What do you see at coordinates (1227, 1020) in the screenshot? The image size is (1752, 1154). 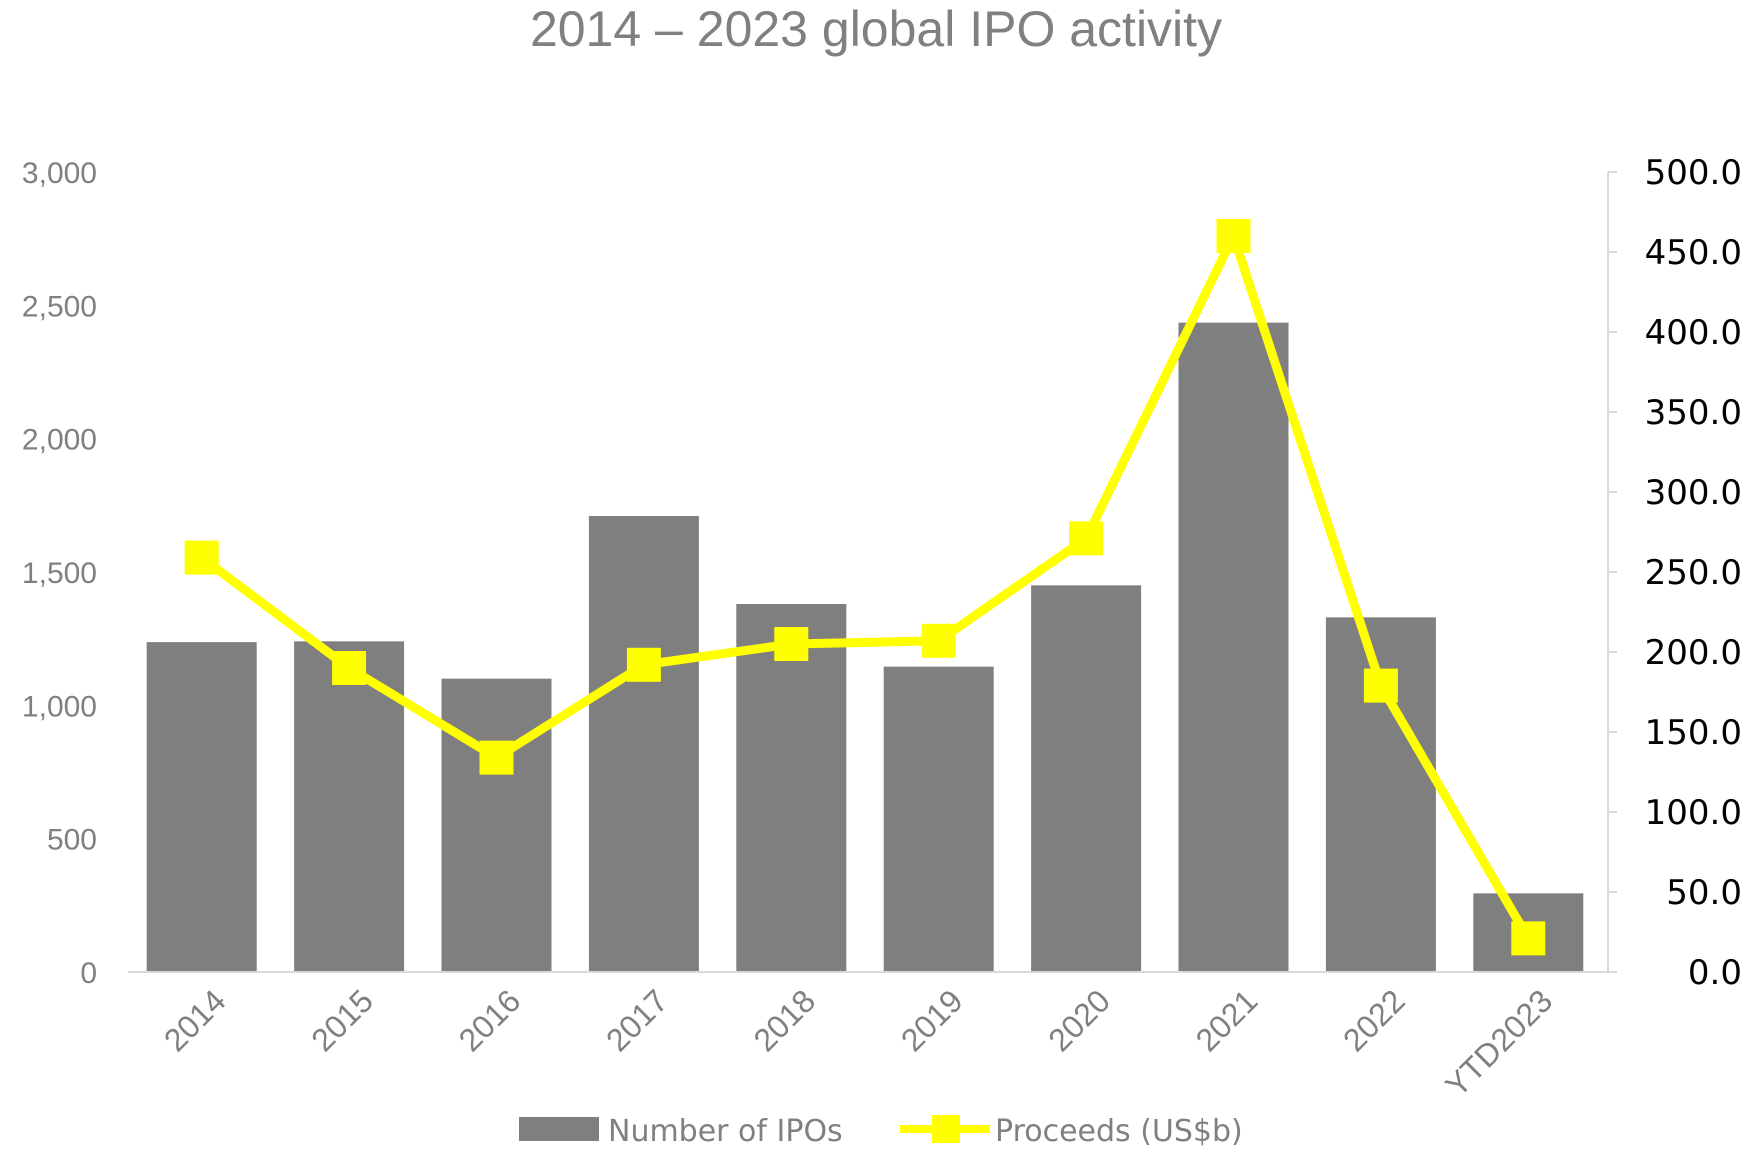 I see `x-tick-label: 2021` at bounding box center [1227, 1020].